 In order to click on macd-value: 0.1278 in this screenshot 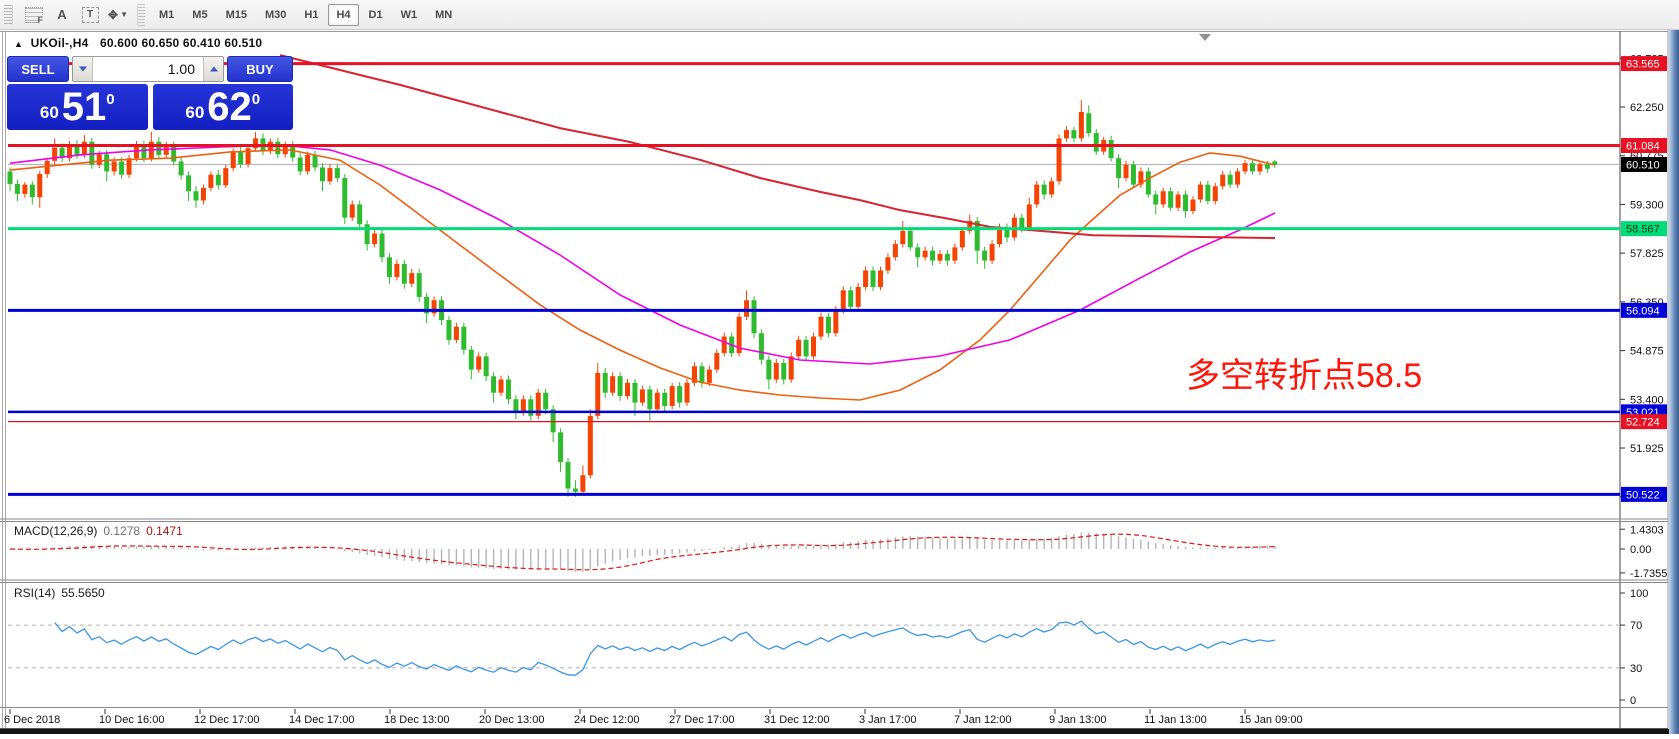, I will do `click(122, 531)`.